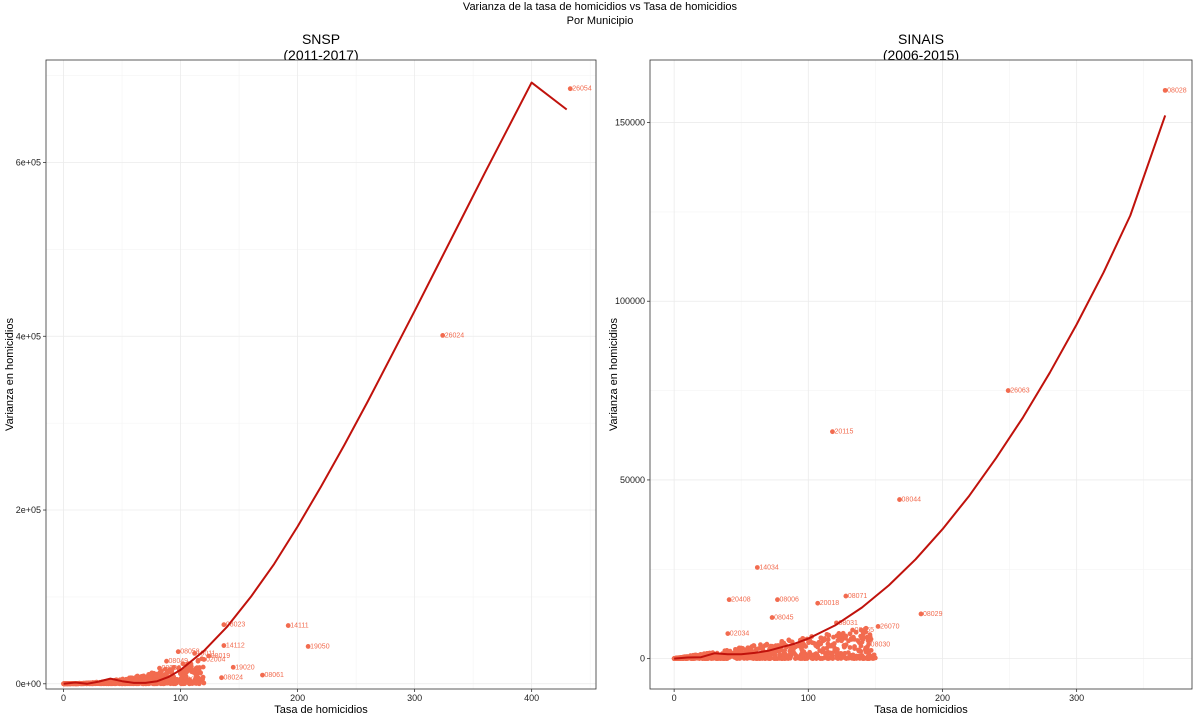  I want to click on snsp-title: SNSP, so click(321, 39).